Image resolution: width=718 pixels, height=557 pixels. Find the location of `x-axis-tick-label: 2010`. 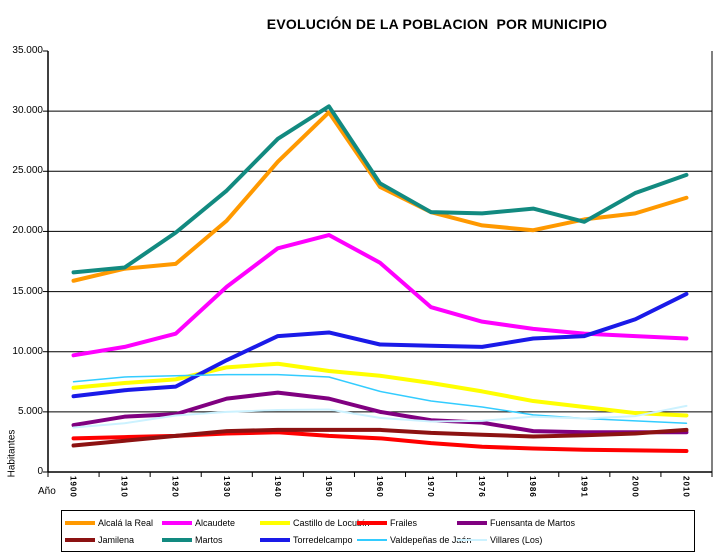

x-axis-tick-label: 2010 is located at coordinates (686, 487).